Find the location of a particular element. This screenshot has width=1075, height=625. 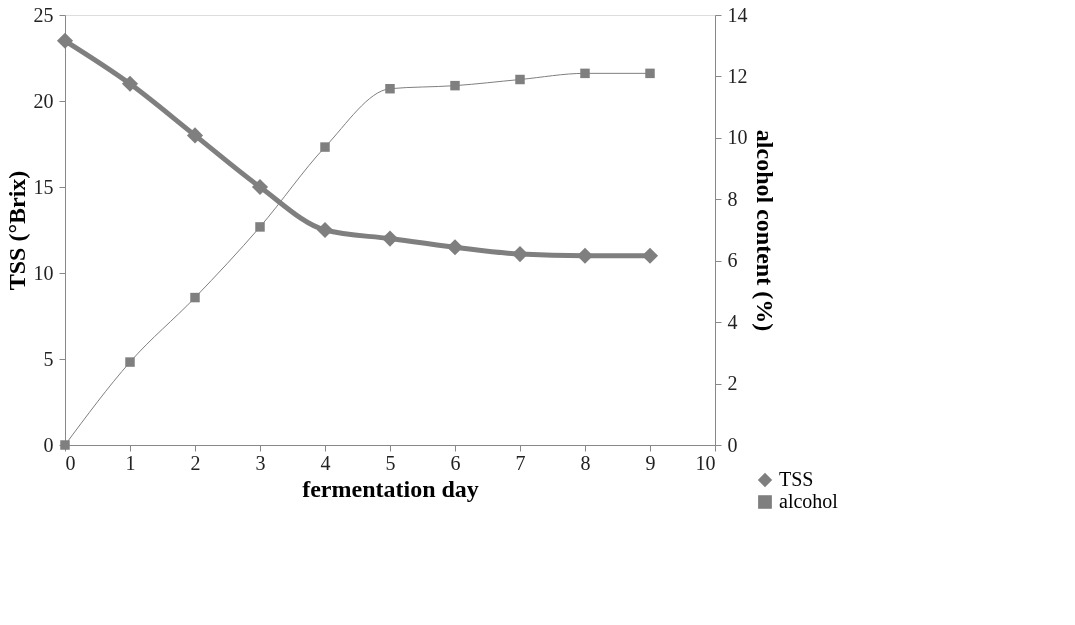

y-tick-label: 10 is located at coordinates (43, 272).